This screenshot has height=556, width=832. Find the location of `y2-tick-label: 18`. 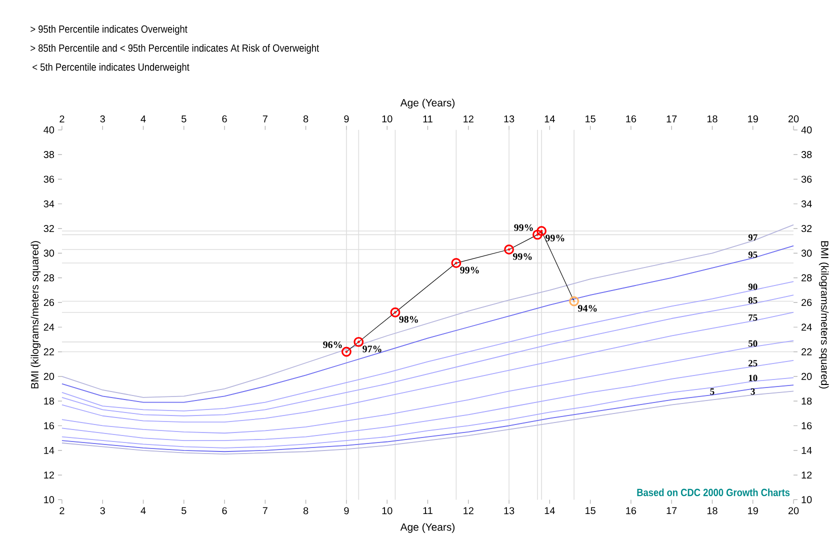

y2-tick-label: 18 is located at coordinates (807, 401).